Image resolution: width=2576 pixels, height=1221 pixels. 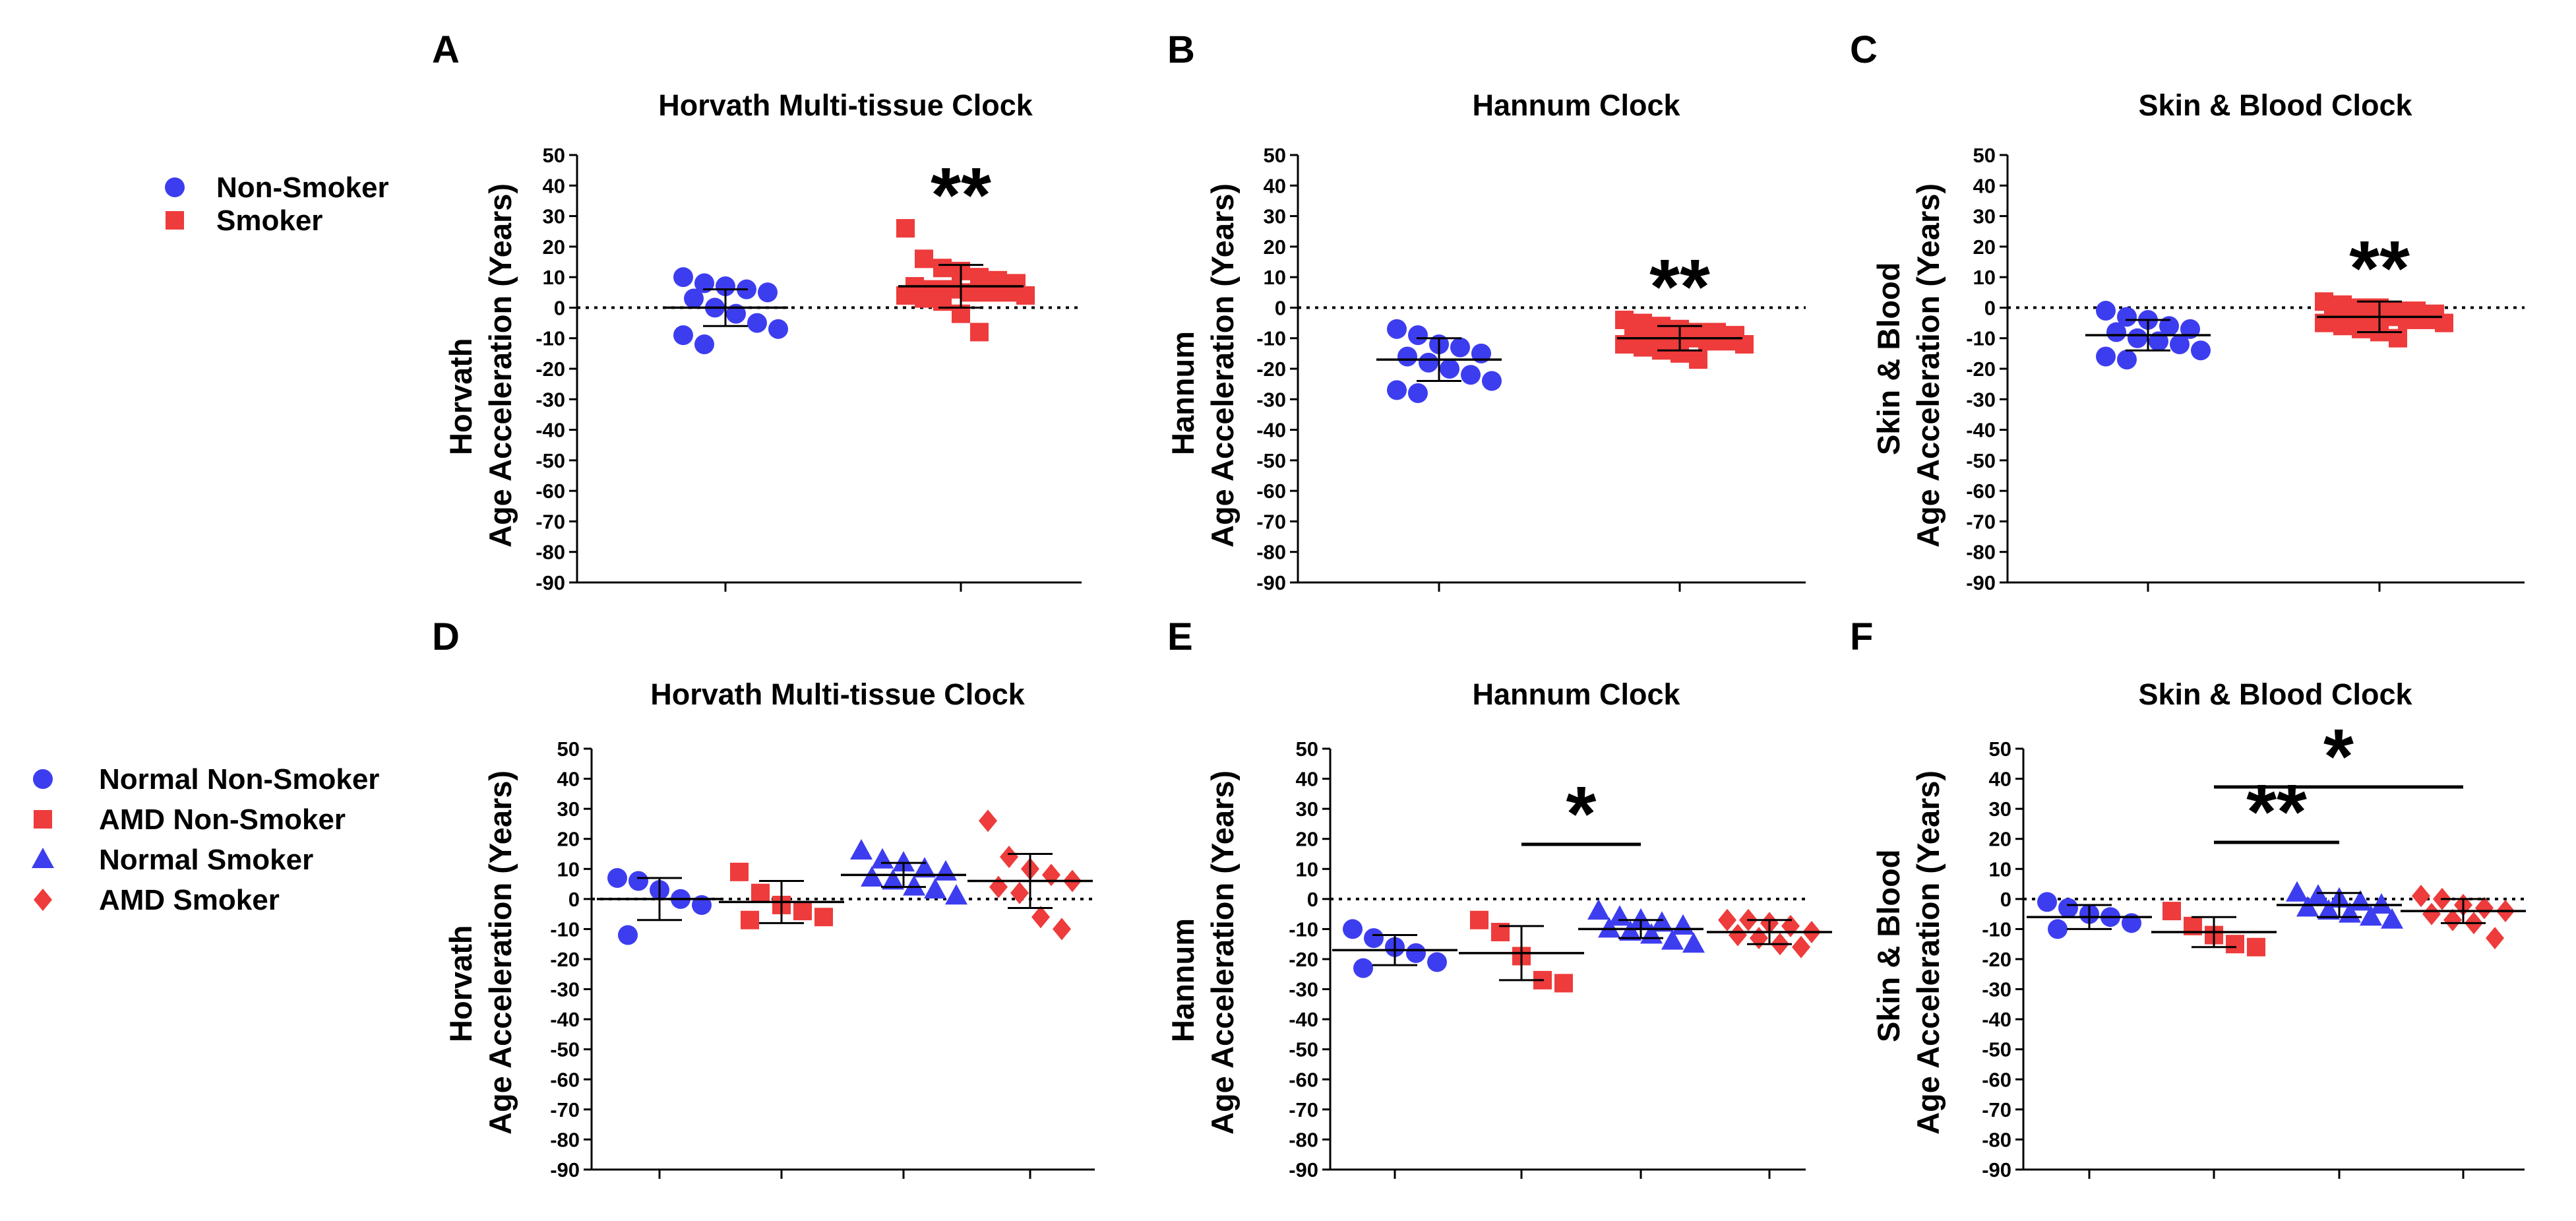 What do you see at coordinates (1864, 49) in the screenshot?
I see `panel-label: C` at bounding box center [1864, 49].